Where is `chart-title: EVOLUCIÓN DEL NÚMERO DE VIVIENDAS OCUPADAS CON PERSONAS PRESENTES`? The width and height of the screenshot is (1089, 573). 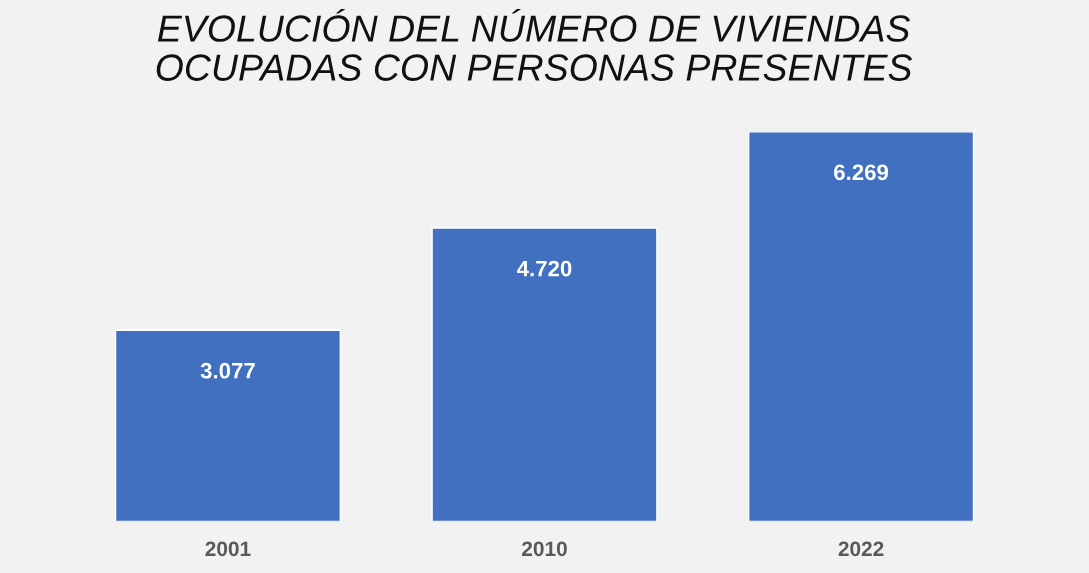 chart-title: EVOLUCIÓN DEL NÚMERO DE VIVIENDAS OCUPADAS CON PERSONAS PRESENTES is located at coordinates (534, 44).